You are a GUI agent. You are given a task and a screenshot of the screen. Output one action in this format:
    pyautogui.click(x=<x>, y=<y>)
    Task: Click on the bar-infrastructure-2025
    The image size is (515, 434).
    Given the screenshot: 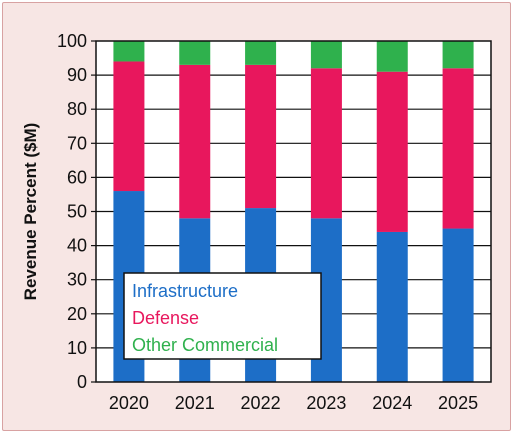 What is the action you would take?
    pyautogui.click(x=458, y=305)
    